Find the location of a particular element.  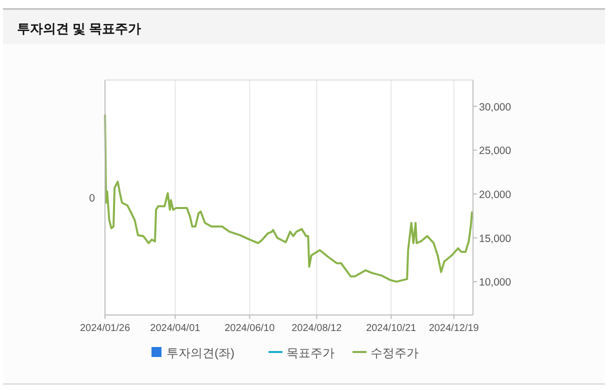

legend-label: 투자의견(좌) is located at coordinates (200, 353).